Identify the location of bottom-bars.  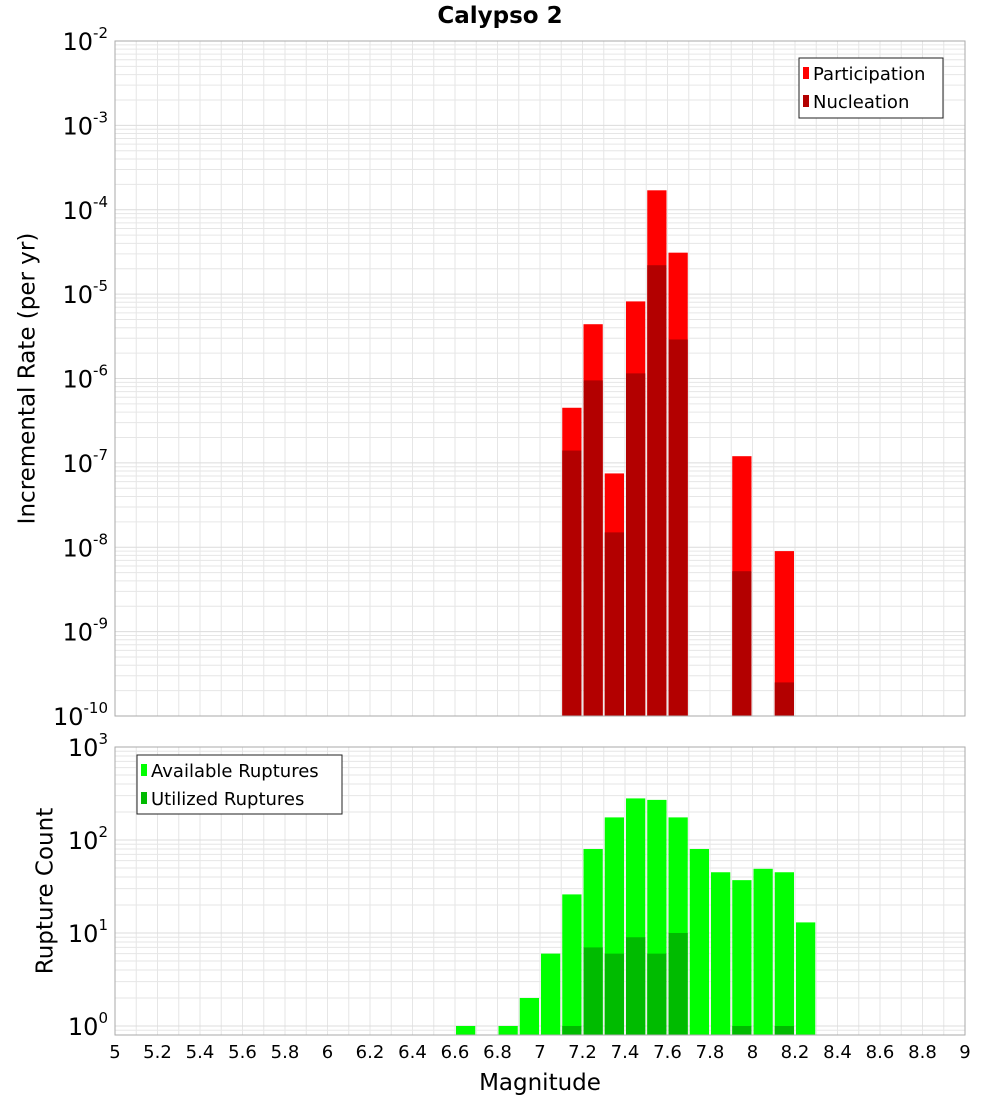
(636, 916).